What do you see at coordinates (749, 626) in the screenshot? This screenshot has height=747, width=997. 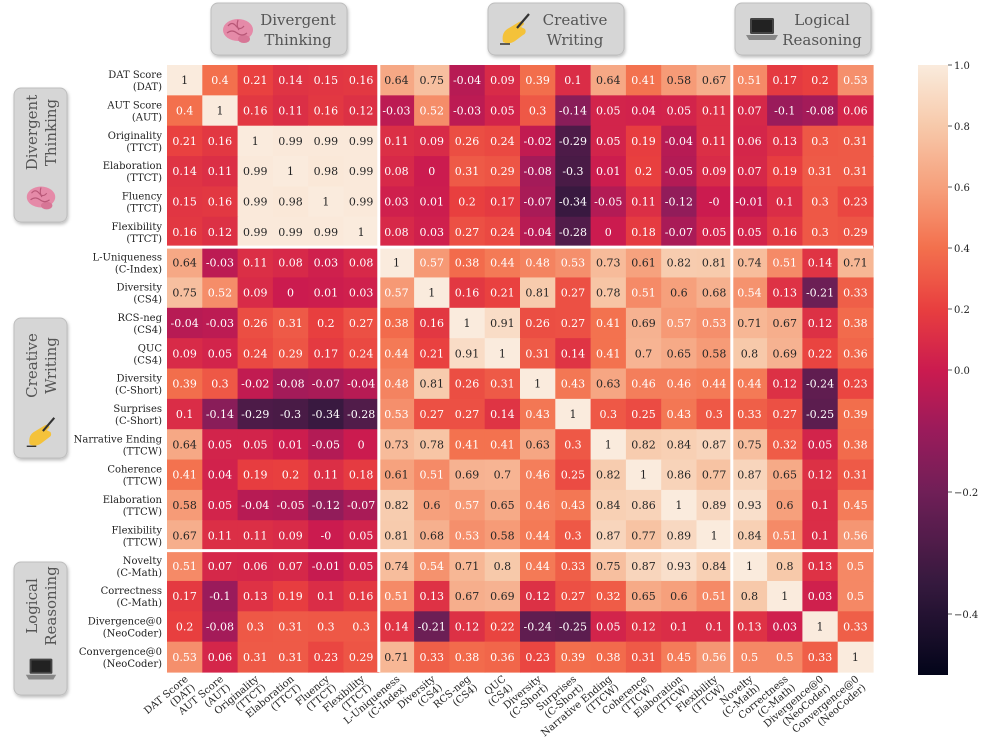 I see `cell-value-label: 0.13` at bounding box center [749, 626].